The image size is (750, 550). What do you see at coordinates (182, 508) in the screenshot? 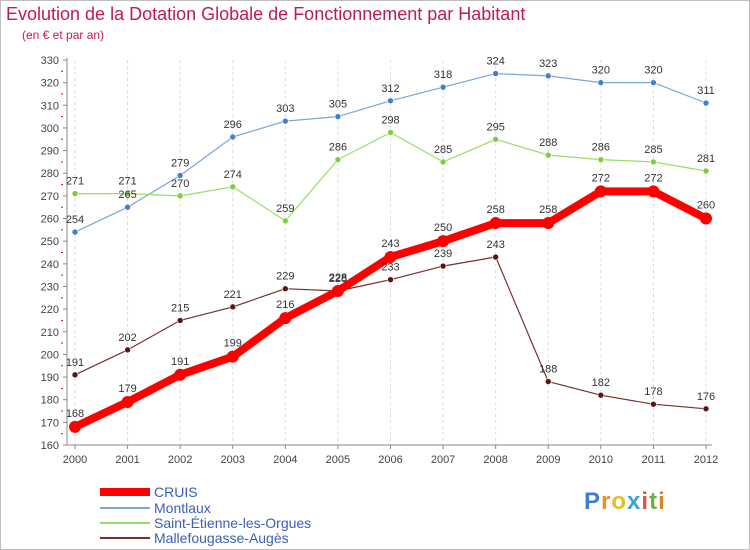
I see `legend-label-montlaux: Montlaux` at bounding box center [182, 508].